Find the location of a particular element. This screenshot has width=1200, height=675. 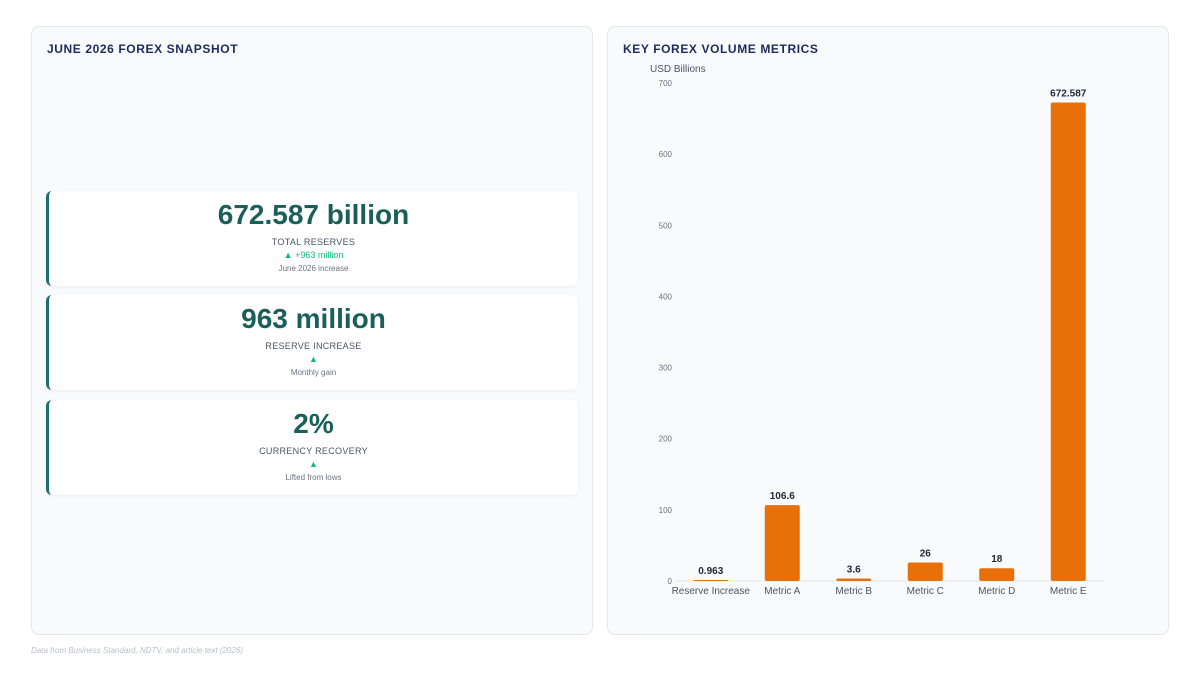

kpi-label: TOTAL RESERVES is located at coordinates (313, 242).